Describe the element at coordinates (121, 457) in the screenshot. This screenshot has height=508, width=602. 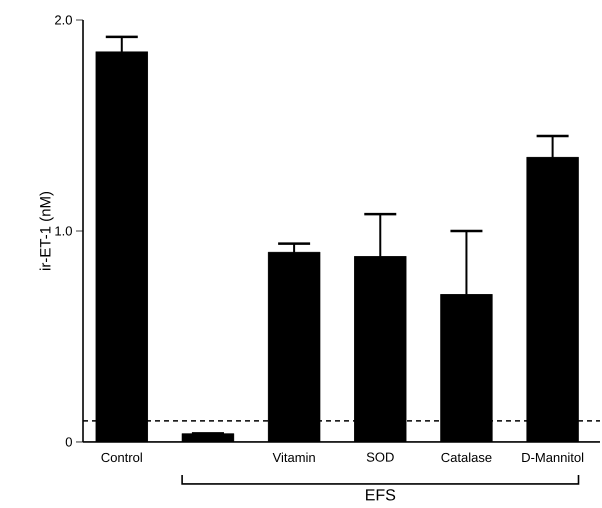
I see `x-tick-label: Control` at that location.